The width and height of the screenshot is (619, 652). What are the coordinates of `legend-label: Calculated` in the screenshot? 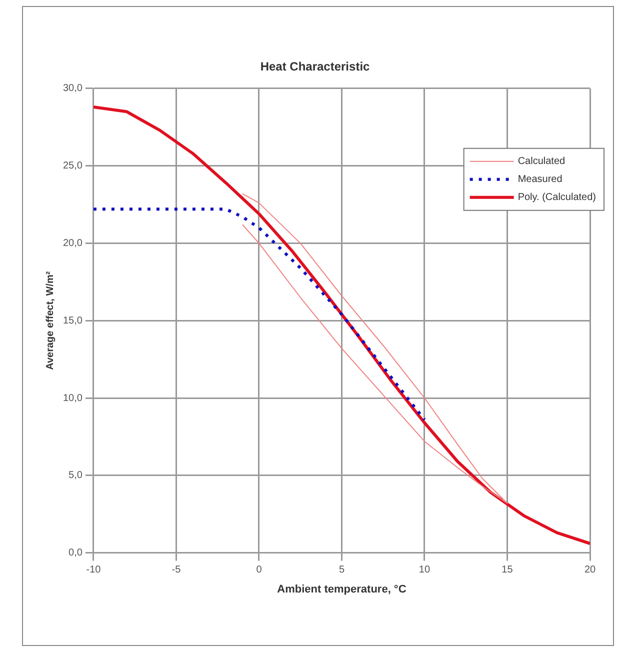 It's located at (542, 162).